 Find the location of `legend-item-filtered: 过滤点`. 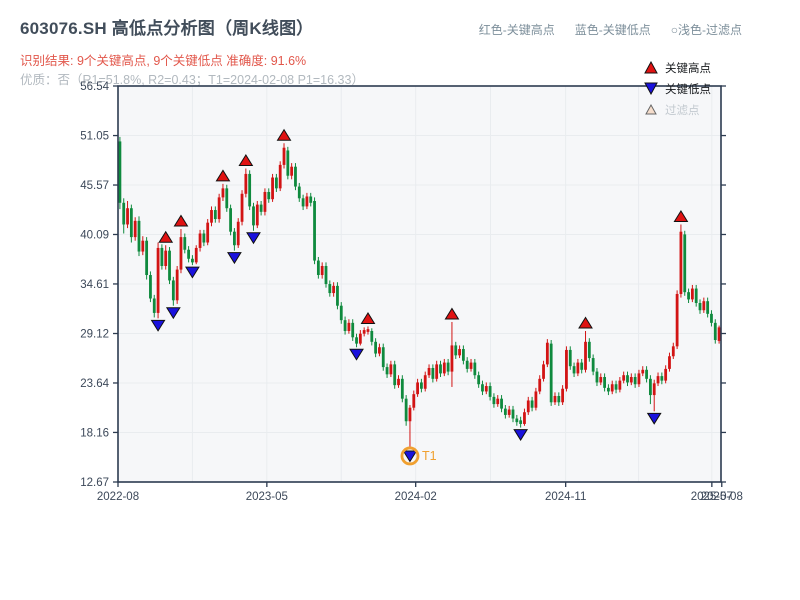

legend-item-filtered: 过滤点 is located at coordinates (677, 109).